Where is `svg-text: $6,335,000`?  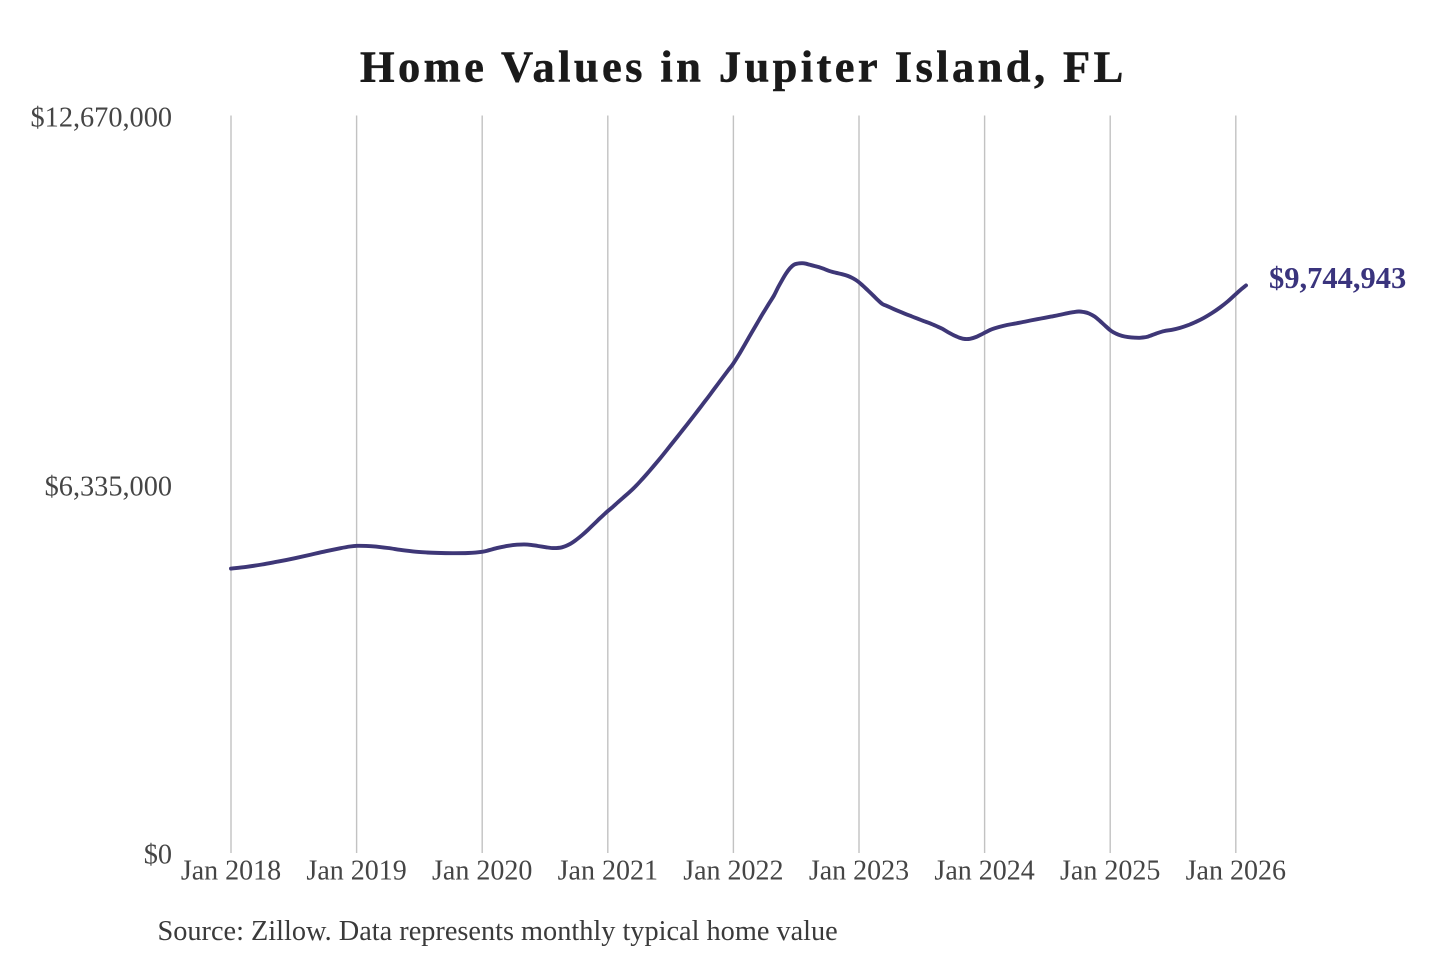 svg-text: $6,335,000 is located at coordinates (108, 487).